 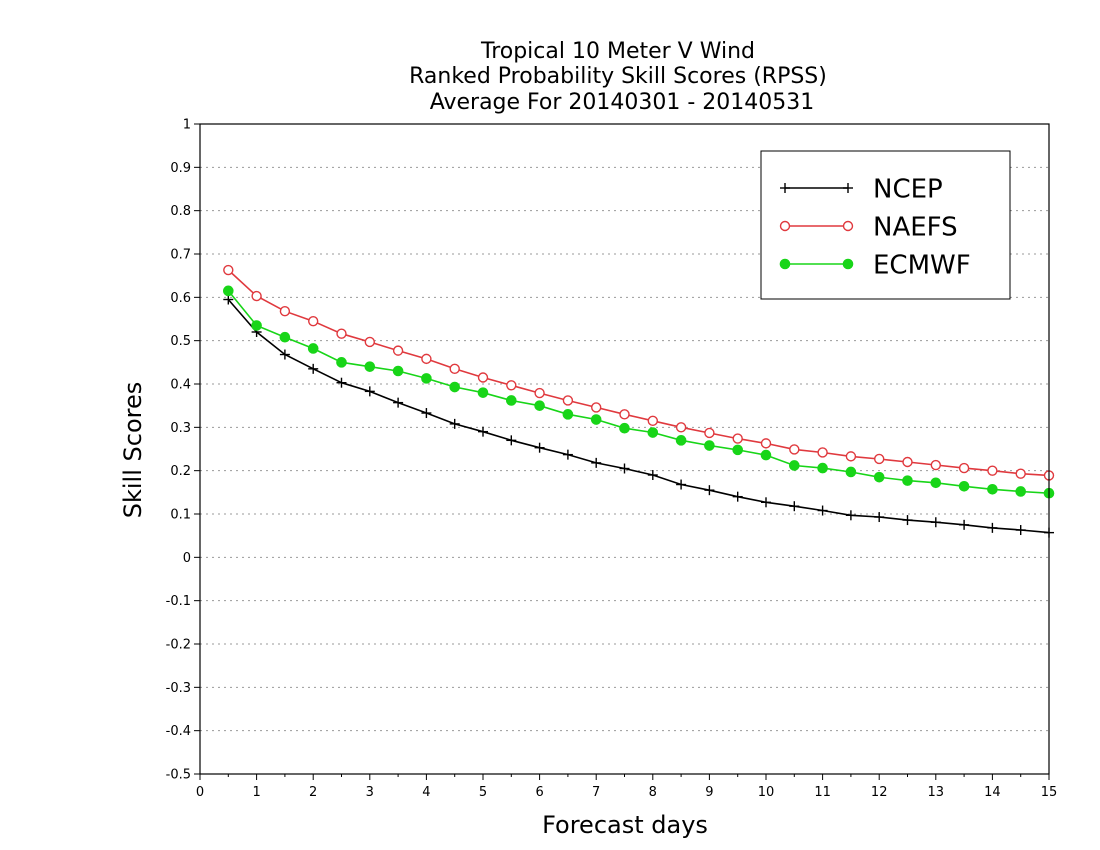 I want to click on x-tick-label: 15, so click(x=1049, y=792).